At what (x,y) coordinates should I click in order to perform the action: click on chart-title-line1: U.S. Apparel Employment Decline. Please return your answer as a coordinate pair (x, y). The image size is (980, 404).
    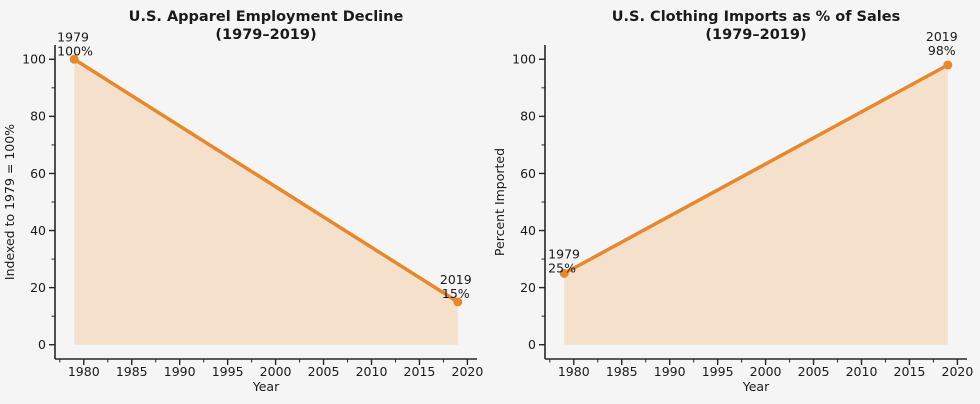
    Looking at the image, I should click on (266, 17).